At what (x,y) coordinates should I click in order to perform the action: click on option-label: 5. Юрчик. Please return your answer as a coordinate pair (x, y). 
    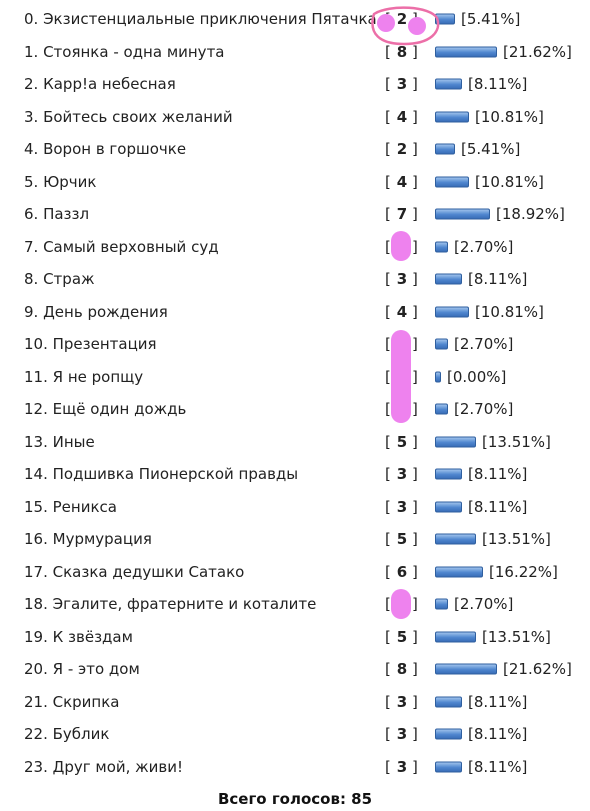
    Looking at the image, I should click on (60, 181).